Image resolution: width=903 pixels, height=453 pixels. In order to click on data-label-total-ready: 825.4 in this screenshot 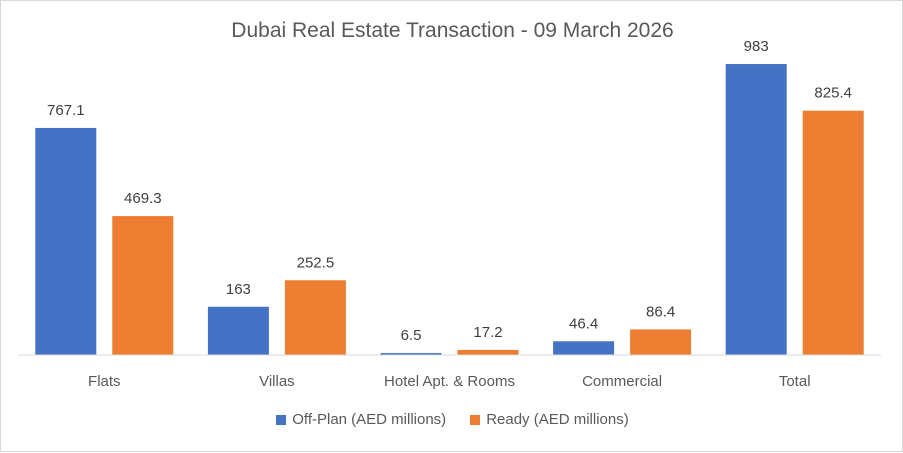, I will do `click(833, 93)`.